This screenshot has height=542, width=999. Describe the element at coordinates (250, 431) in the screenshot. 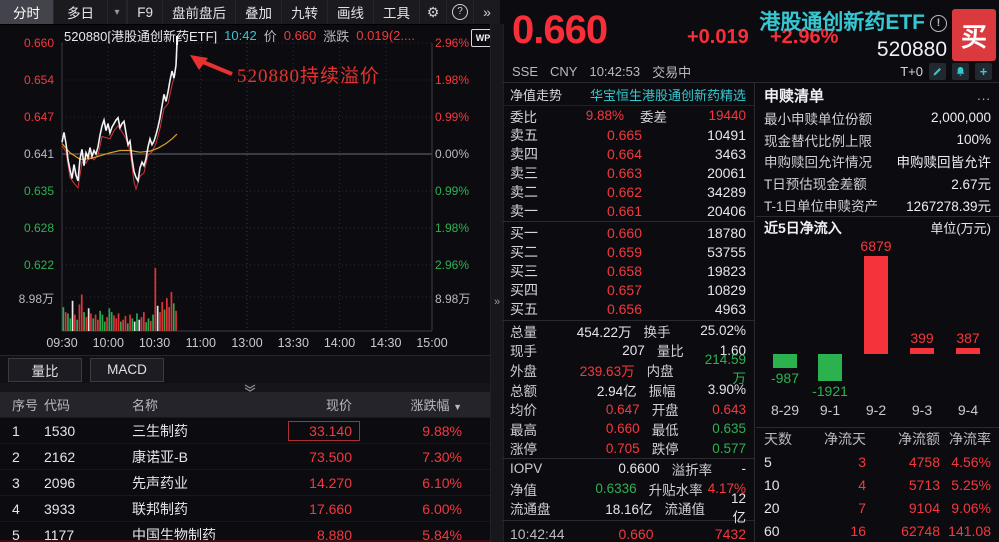

I see `table-row: 1 1530 三生制药 33.140 9.88%` at that location.